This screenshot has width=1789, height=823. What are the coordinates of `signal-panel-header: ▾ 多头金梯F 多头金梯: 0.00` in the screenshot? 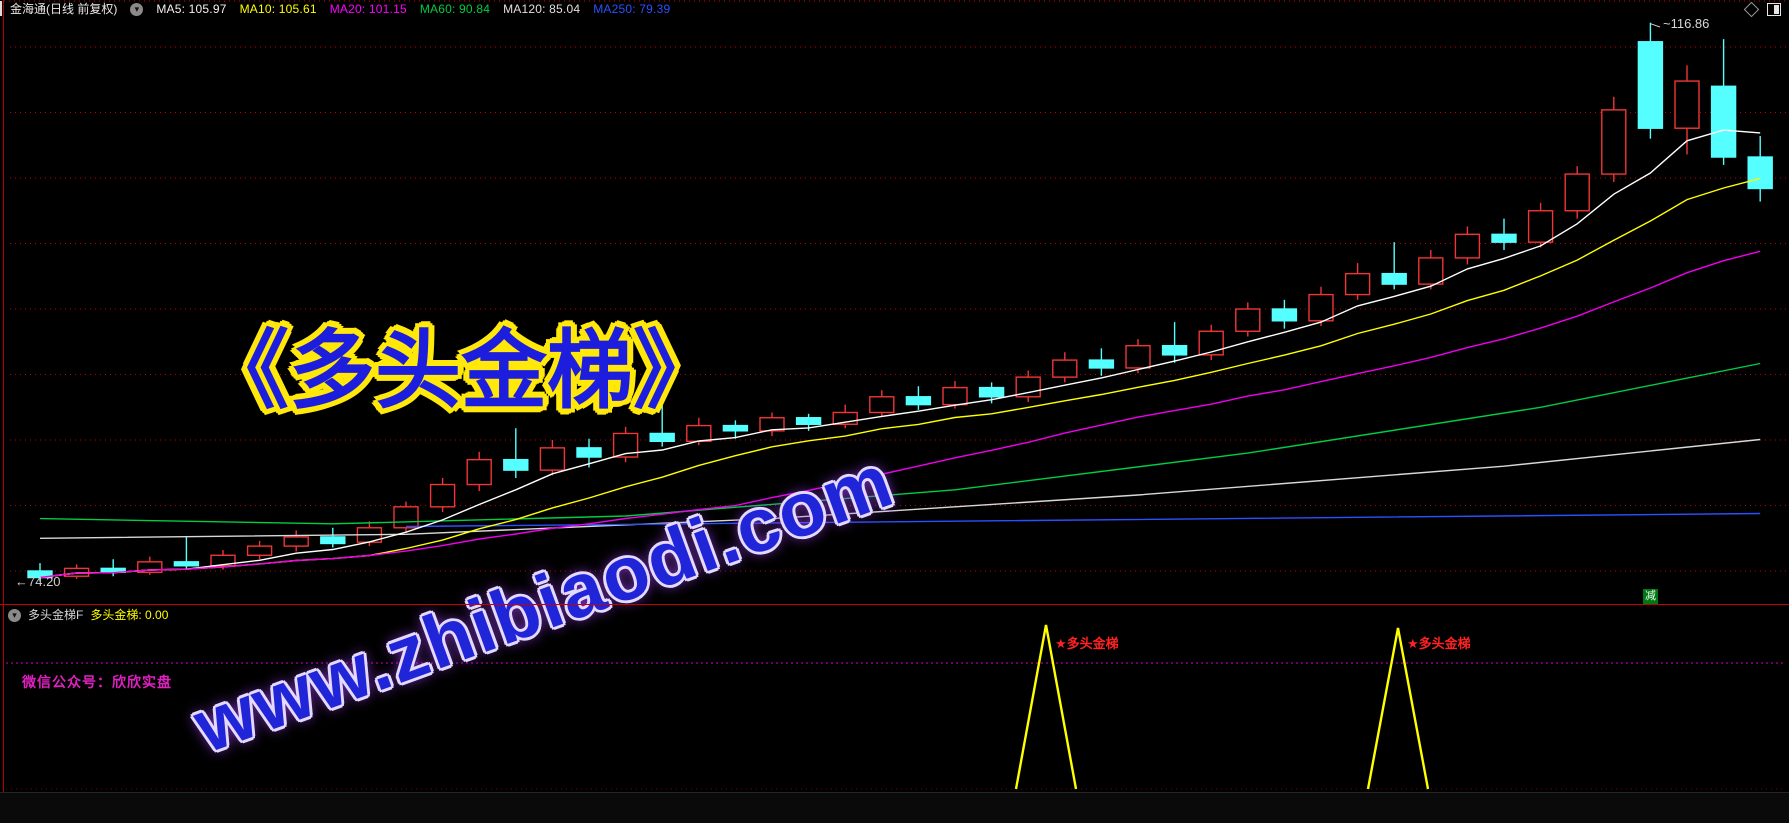 It's located at (84, 615).